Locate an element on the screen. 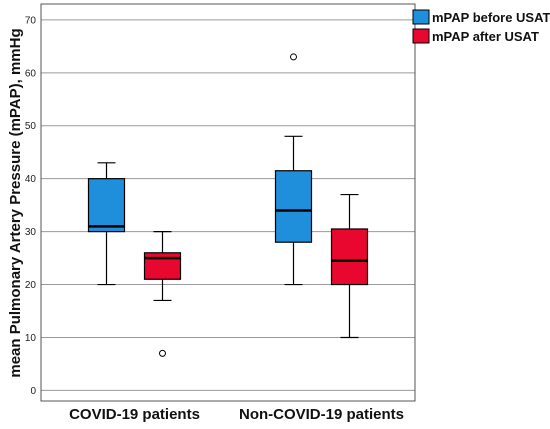 The width and height of the screenshot is (550, 429). y-tick-label-60: 60 is located at coordinates (31, 73).